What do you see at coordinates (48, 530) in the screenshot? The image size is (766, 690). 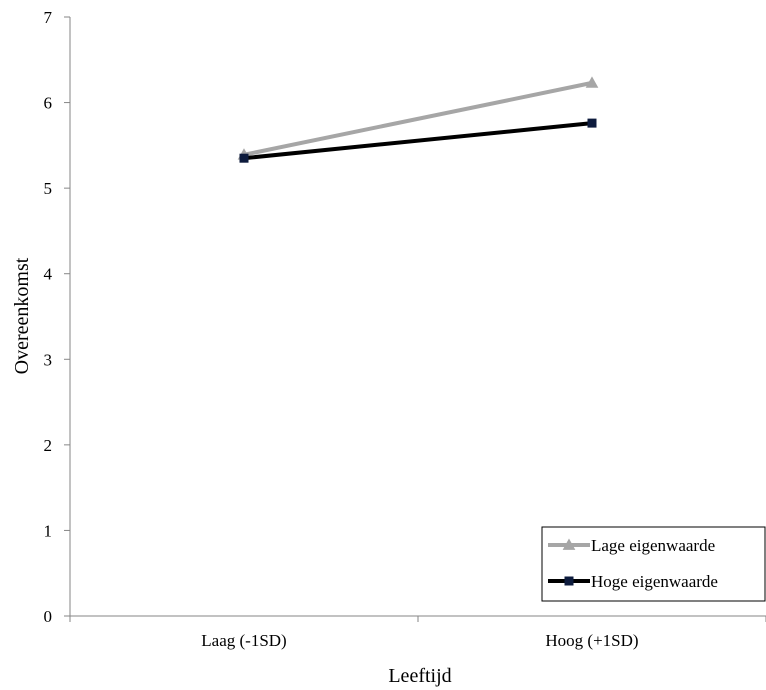 I see `y-tick-label: 1` at bounding box center [48, 530].